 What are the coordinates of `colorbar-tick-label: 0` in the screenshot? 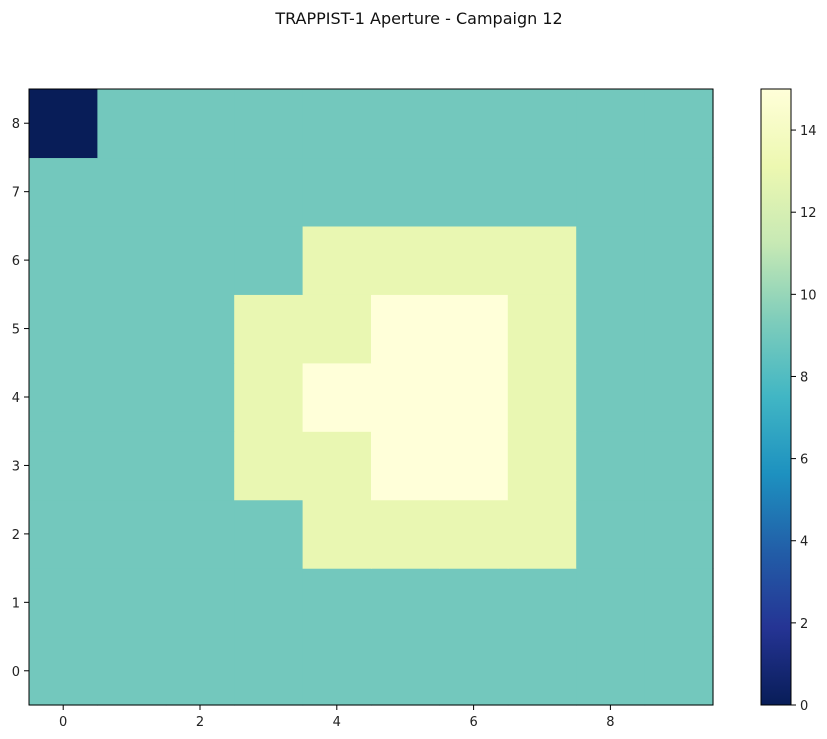 It's located at (804, 706).